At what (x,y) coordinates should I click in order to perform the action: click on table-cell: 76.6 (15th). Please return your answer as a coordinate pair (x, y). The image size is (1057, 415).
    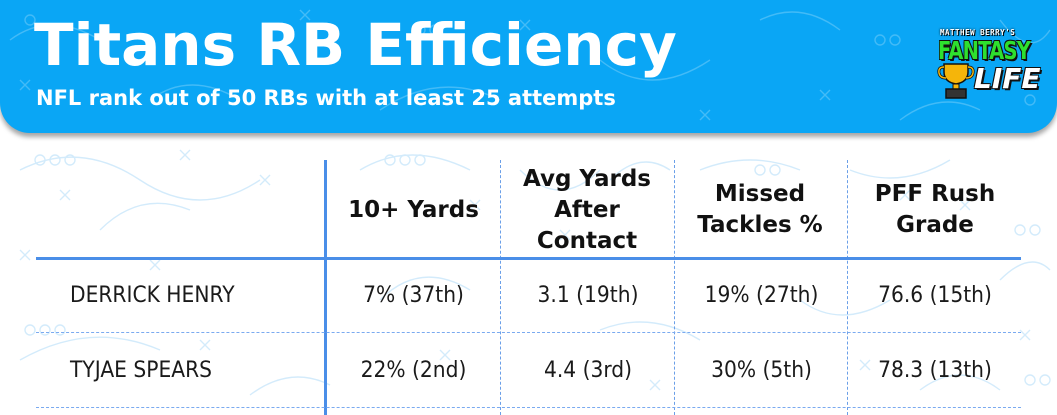
    Looking at the image, I should click on (935, 295).